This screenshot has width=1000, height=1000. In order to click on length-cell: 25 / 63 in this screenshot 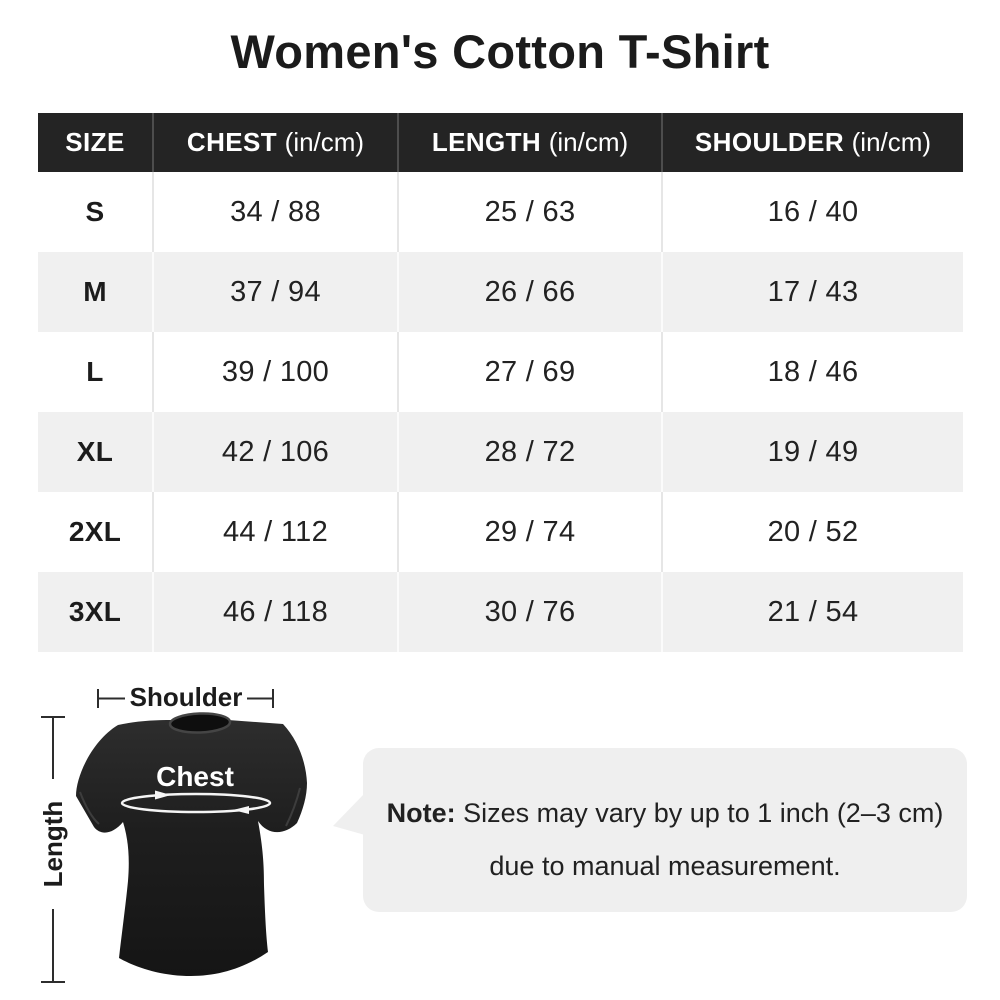, I will do `click(529, 212)`.